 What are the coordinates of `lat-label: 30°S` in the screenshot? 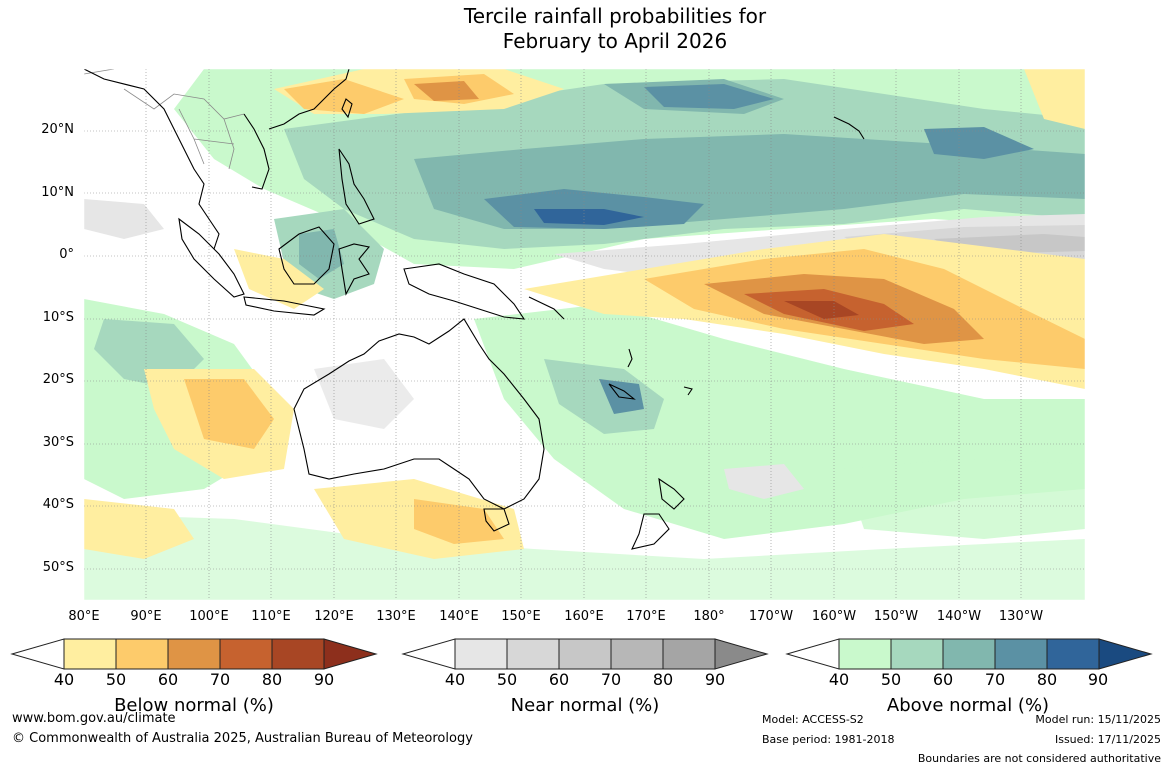 It's located at (58, 442).